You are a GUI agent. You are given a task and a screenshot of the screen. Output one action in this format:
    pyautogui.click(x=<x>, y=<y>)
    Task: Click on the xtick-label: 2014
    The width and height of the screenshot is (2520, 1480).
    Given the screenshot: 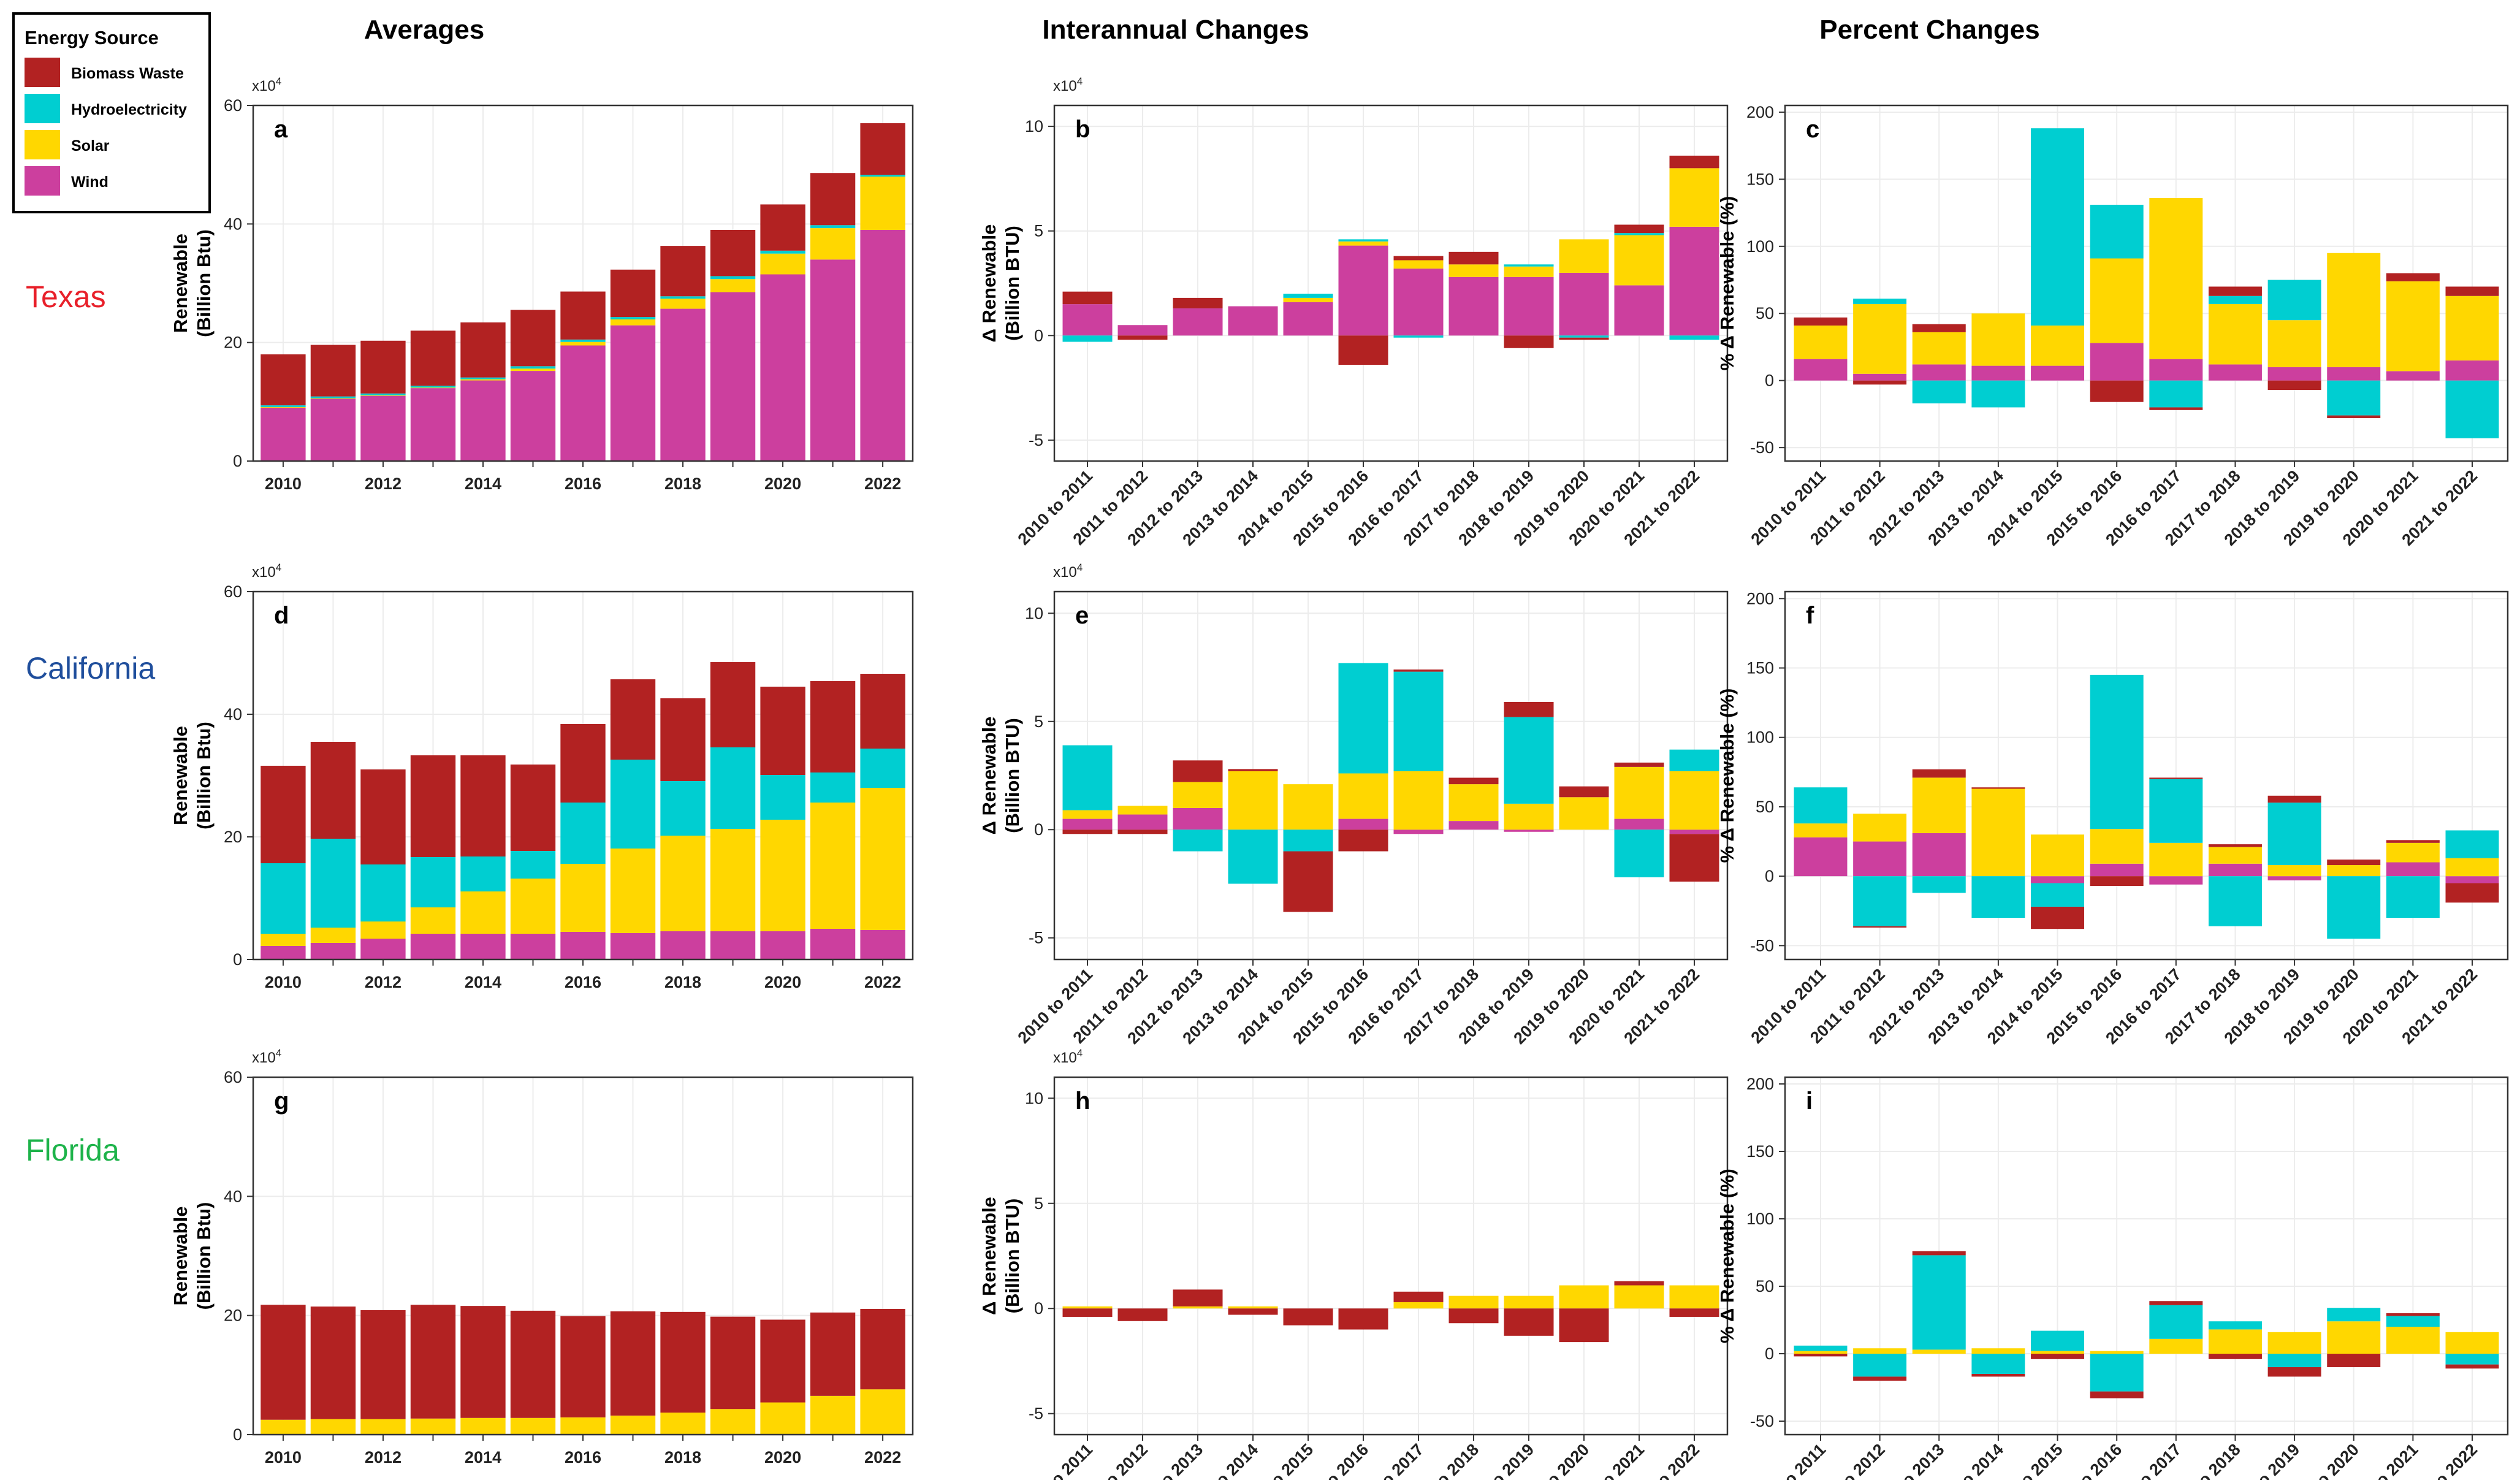 What is the action you would take?
    pyautogui.click(x=483, y=484)
    